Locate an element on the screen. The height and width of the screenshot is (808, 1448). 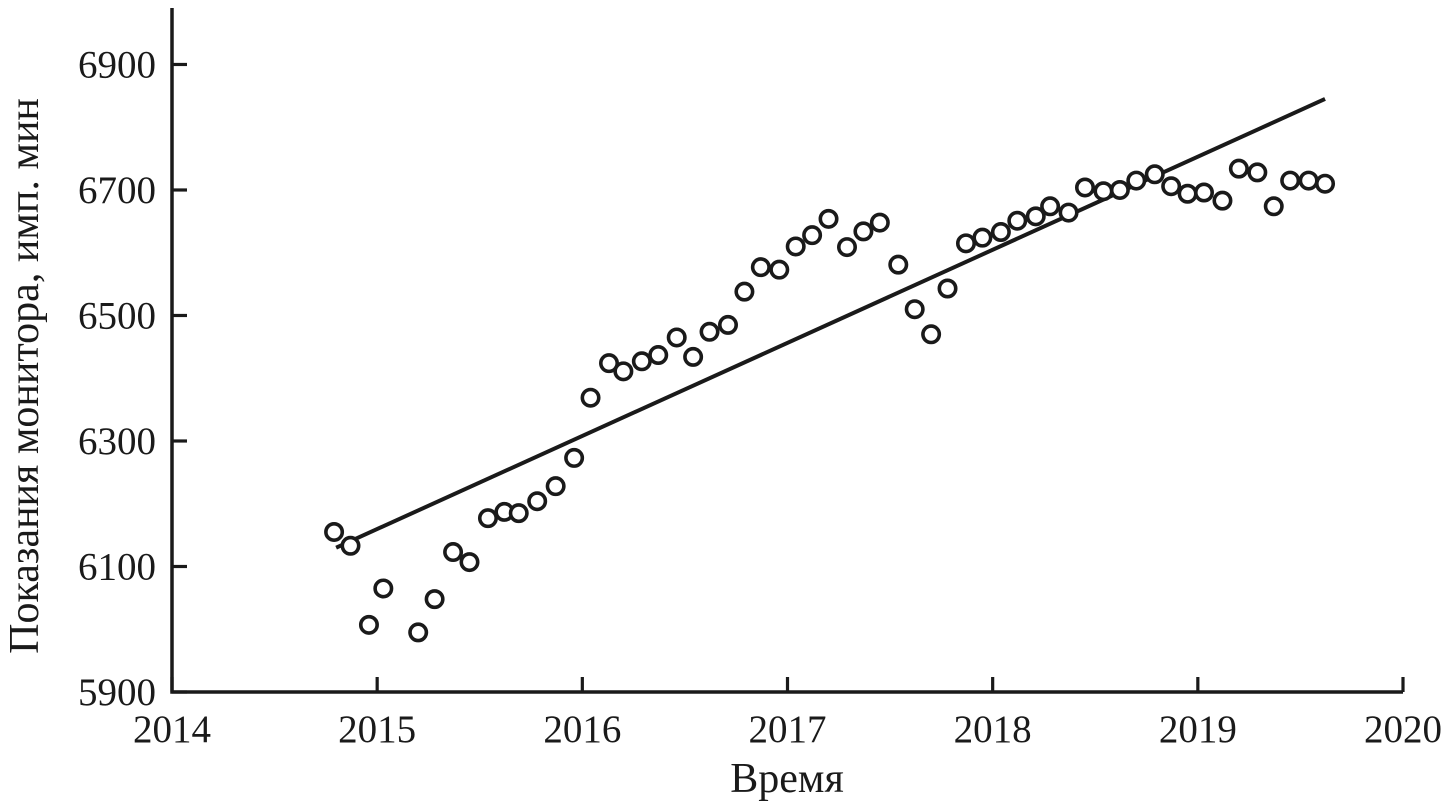
y-tick-label: 5900 is located at coordinates (117, 692).